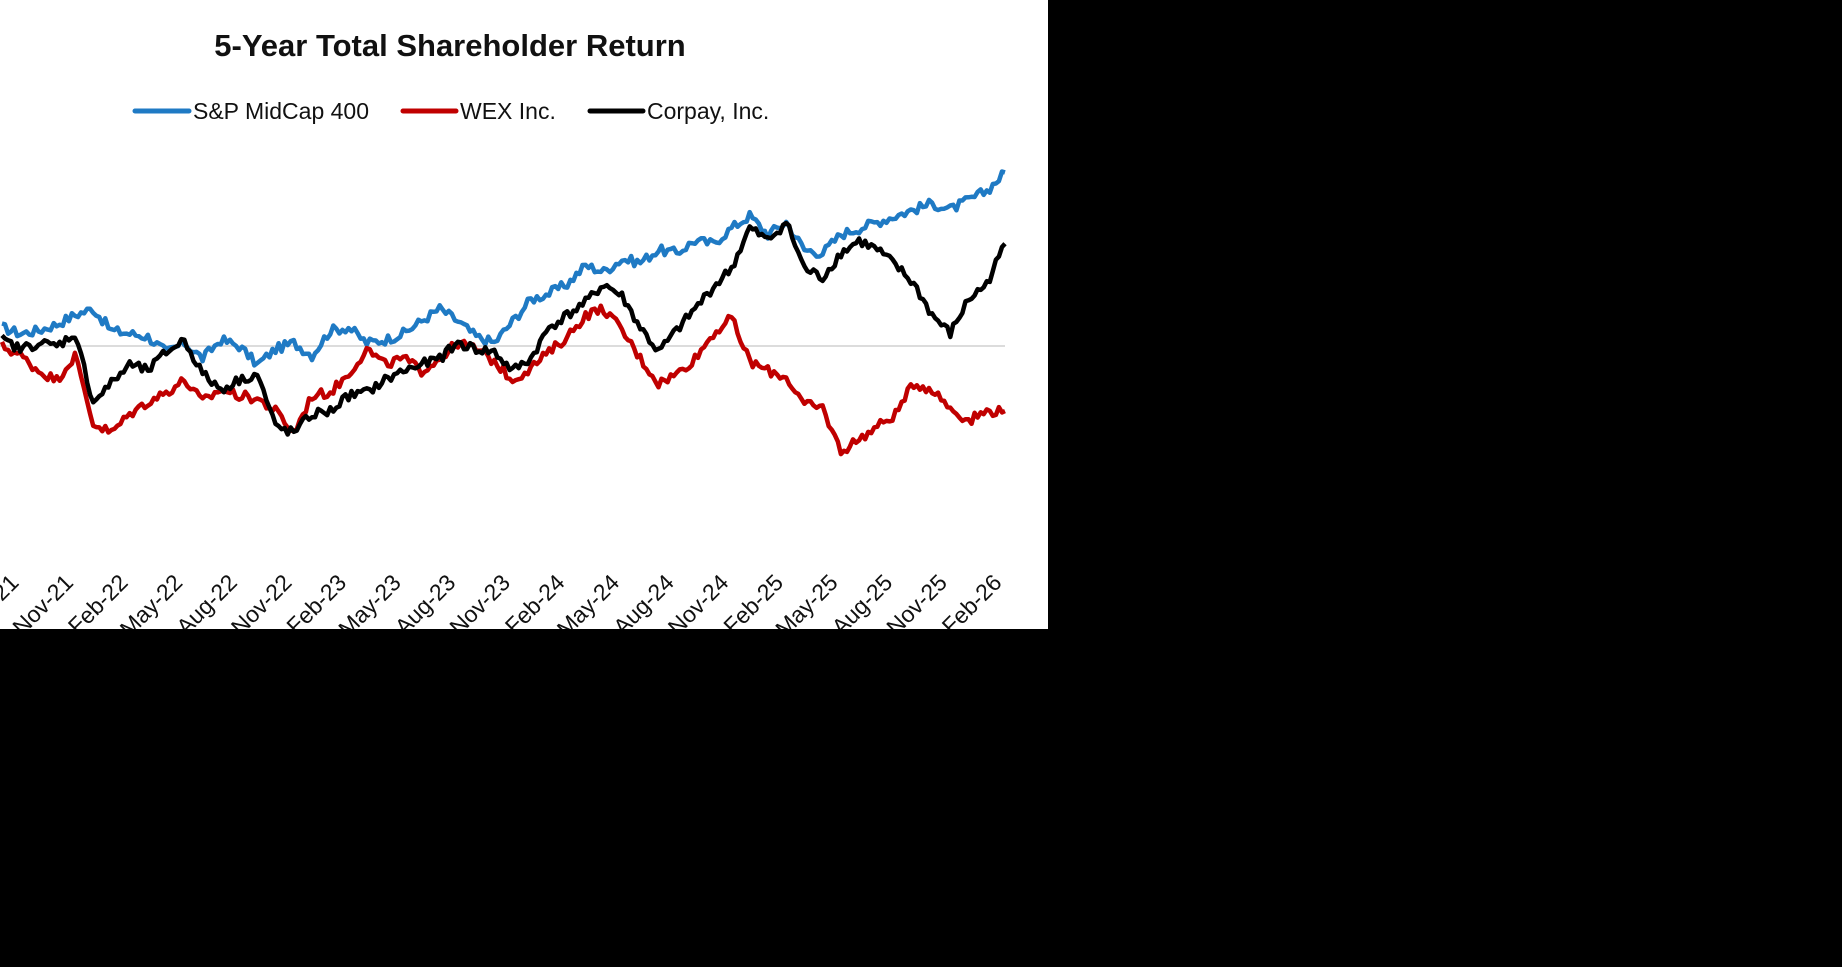 This screenshot has height=967, width=1842. What do you see at coordinates (281, 111) in the screenshot?
I see `legend-label-sp-midcap-400: S&P MidCap 400` at bounding box center [281, 111].